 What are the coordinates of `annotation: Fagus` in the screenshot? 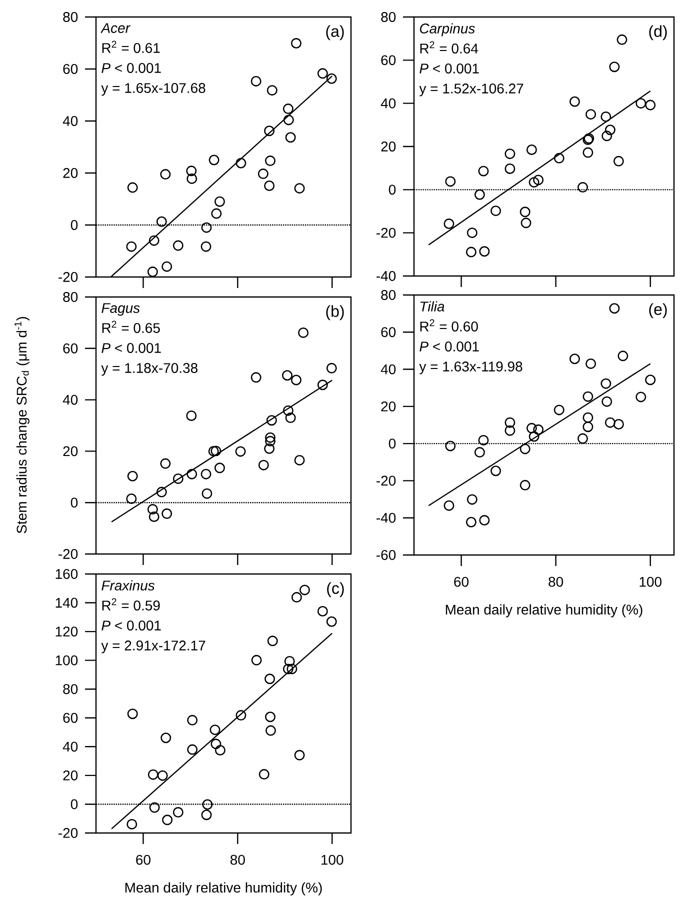 It's located at (121, 309).